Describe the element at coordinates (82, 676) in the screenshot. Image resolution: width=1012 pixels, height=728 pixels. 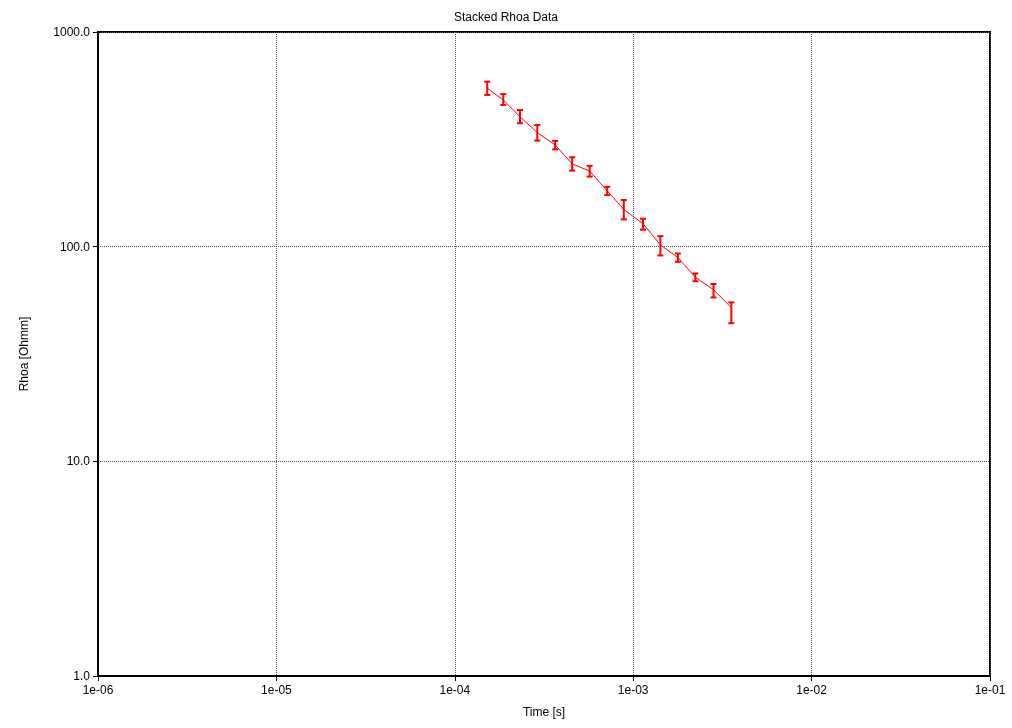
I see `y-tick-label: 1.0` at that location.